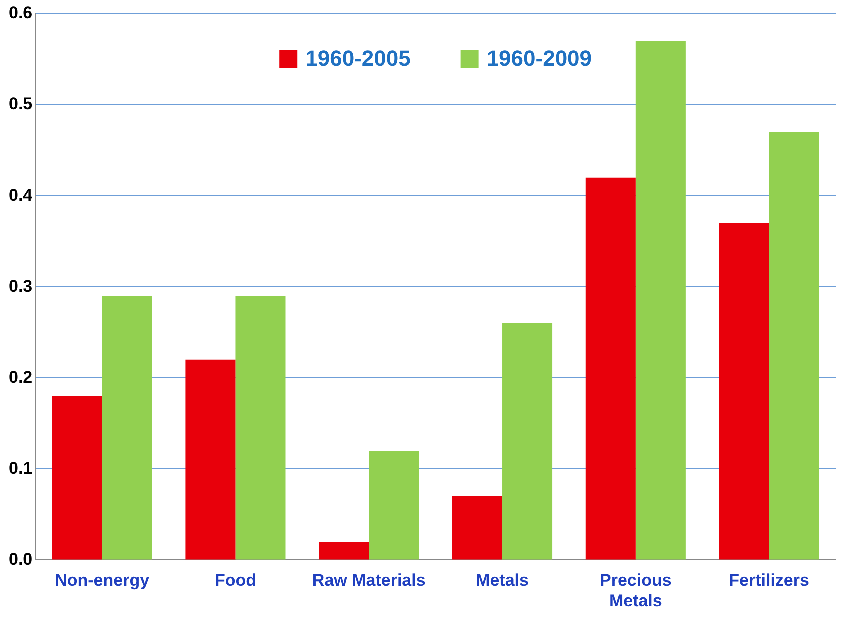  Describe the element at coordinates (235, 580) in the screenshot. I see `x-tick-label: Food` at that location.